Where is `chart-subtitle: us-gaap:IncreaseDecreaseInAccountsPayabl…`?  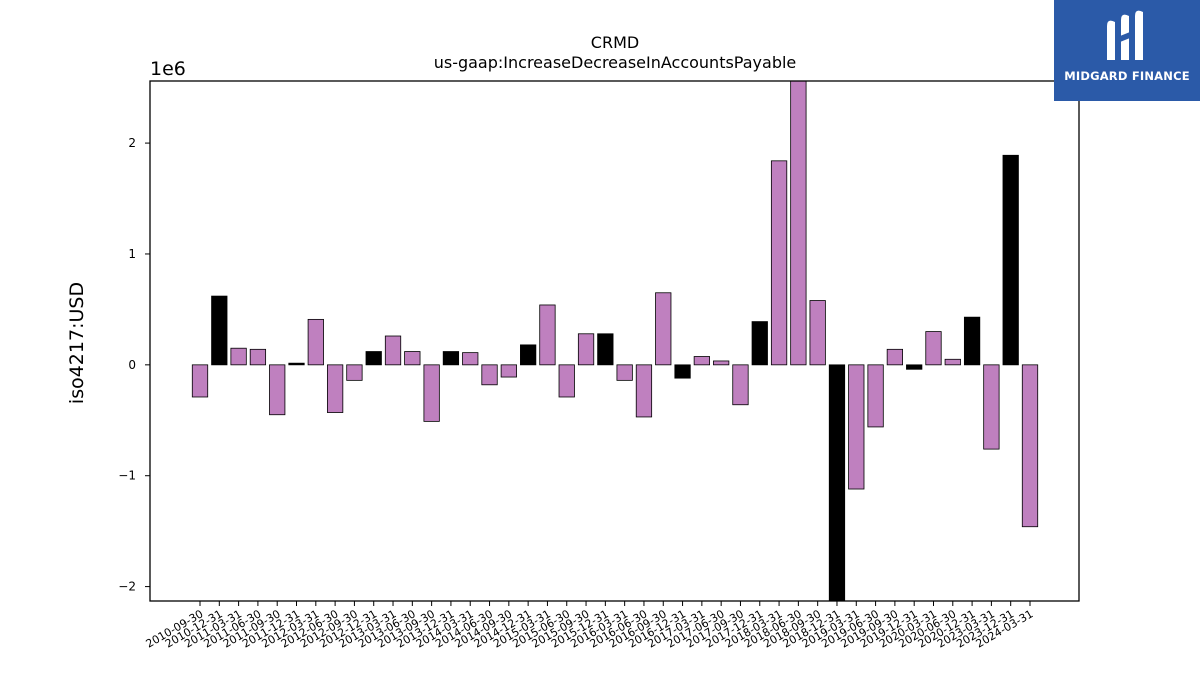
chart-subtitle: us-gaap:IncreaseDecreaseInAccountsPayabl… is located at coordinates (615, 62).